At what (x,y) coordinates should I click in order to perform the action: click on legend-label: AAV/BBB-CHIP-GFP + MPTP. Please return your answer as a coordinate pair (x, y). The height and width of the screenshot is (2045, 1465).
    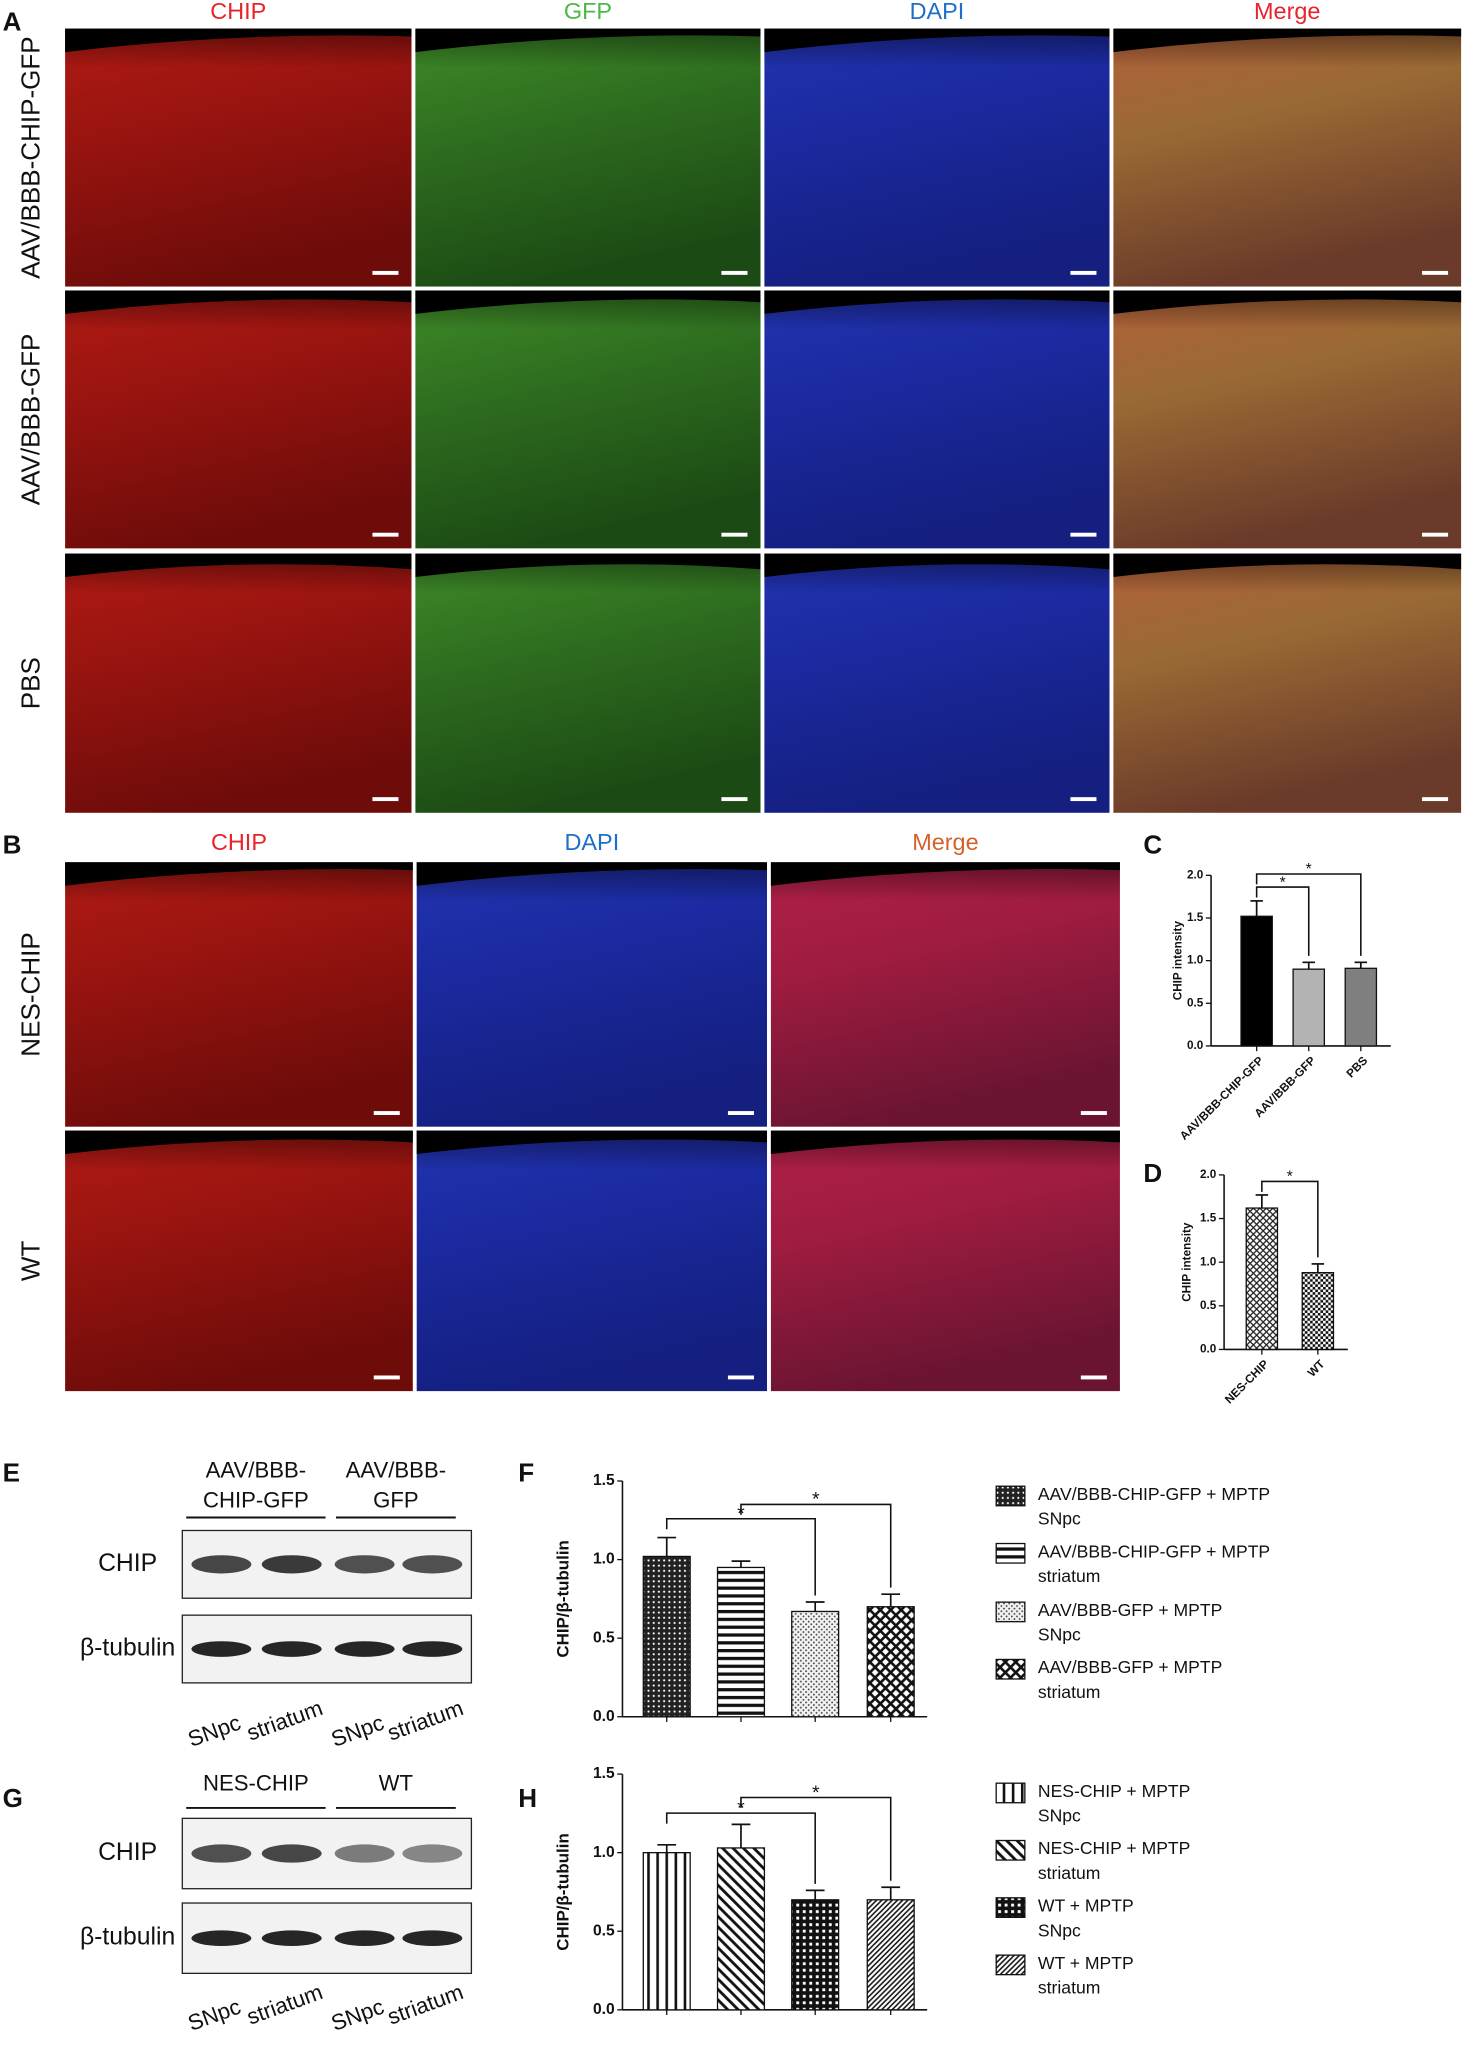
    Looking at the image, I should click on (1154, 1494).